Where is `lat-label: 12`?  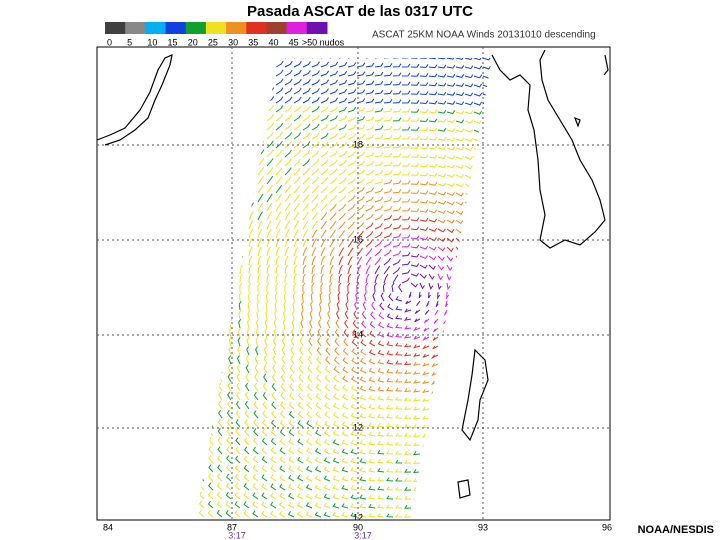 lat-label: 12 is located at coordinates (358, 427).